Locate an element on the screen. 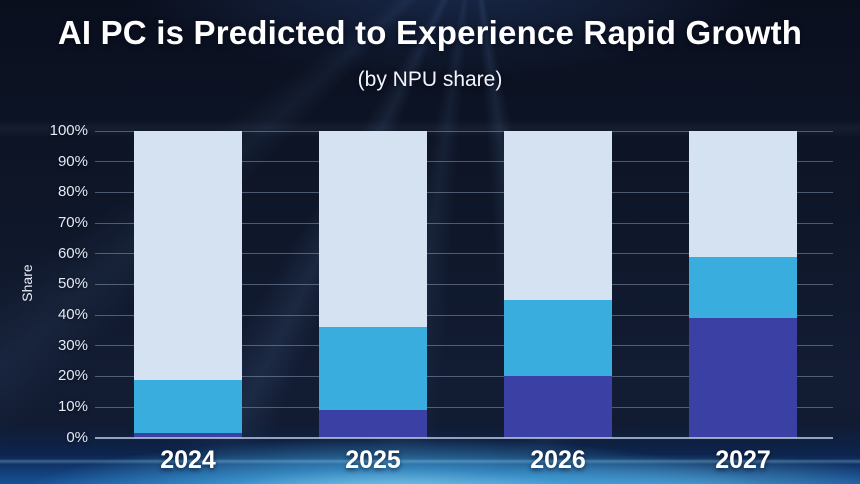  y-tick-label: 100% is located at coordinates (68, 130).